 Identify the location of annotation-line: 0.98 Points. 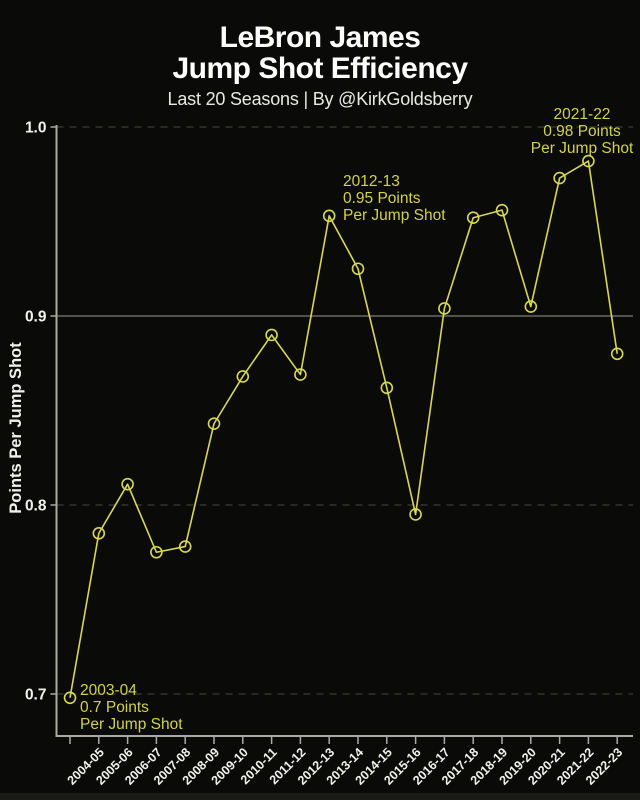
(582, 131).